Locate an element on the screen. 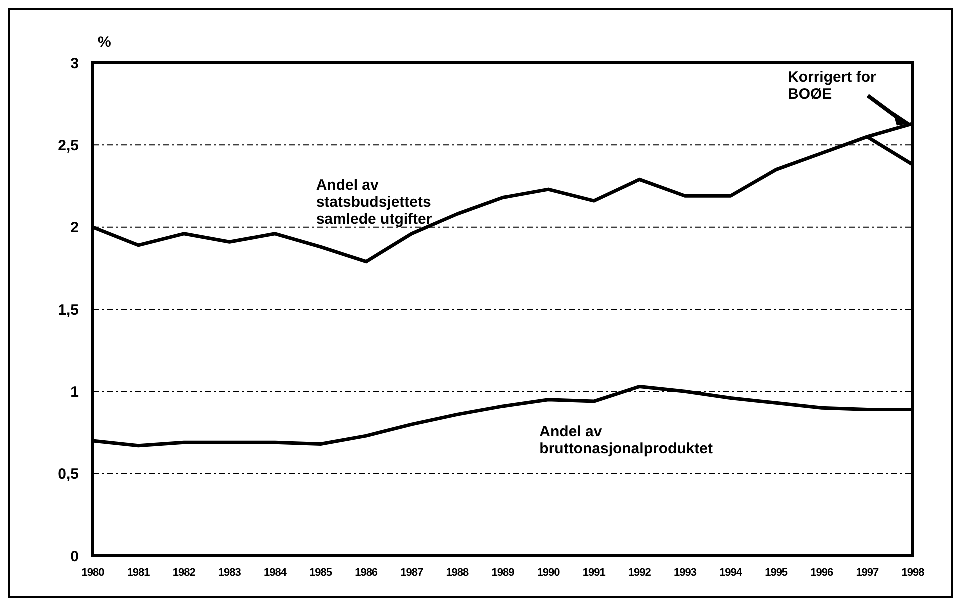  x-tick-label: 1991 is located at coordinates (594, 573).